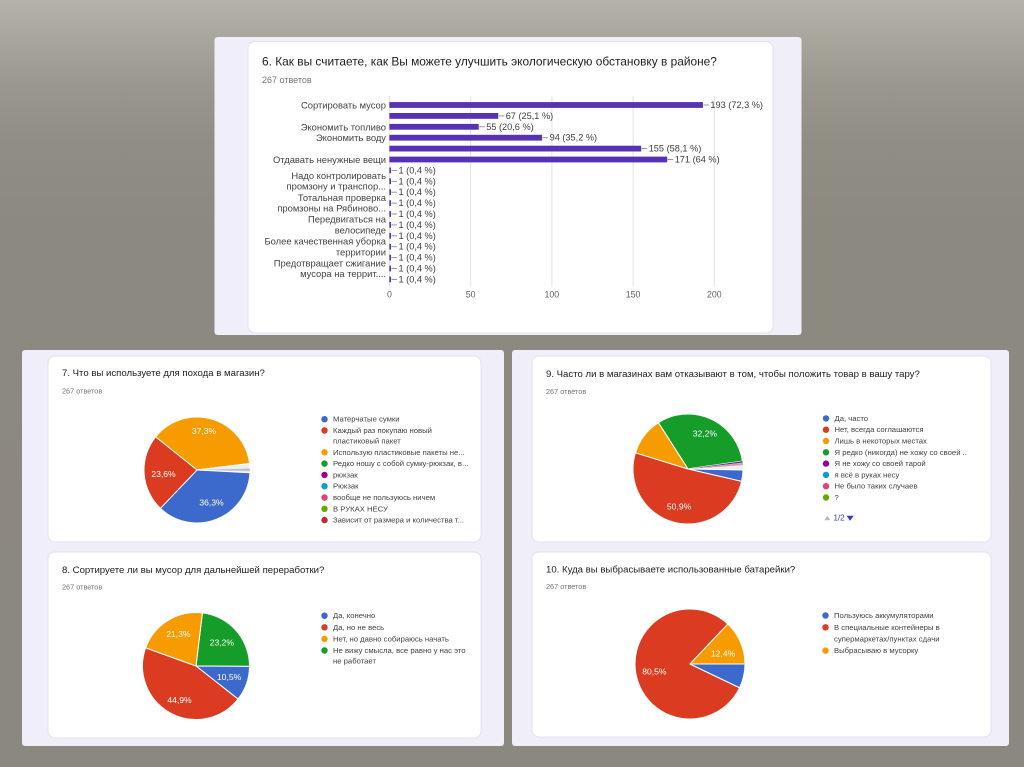  What do you see at coordinates (354, 615) in the screenshot?
I see `svg-text: Да, конечно` at bounding box center [354, 615].